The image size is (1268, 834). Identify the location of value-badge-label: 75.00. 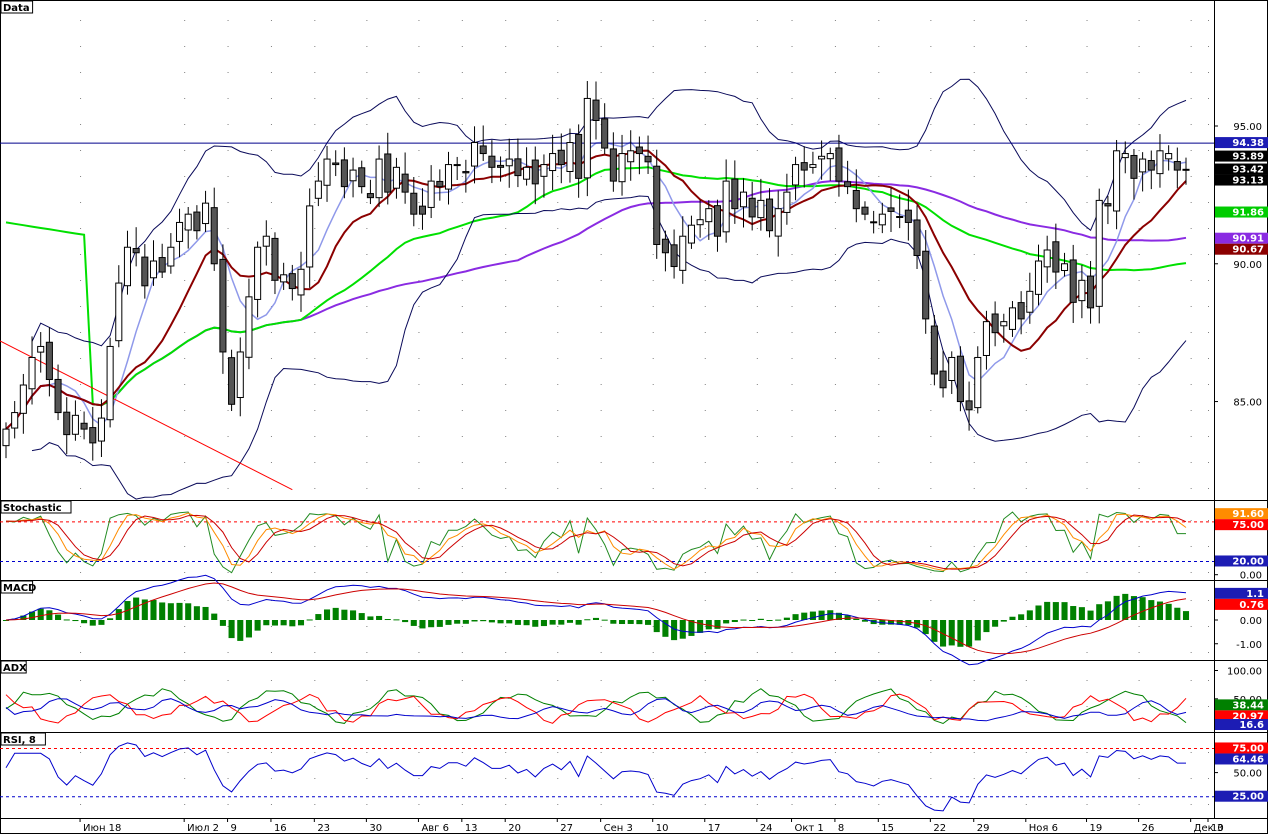
(1248, 525).